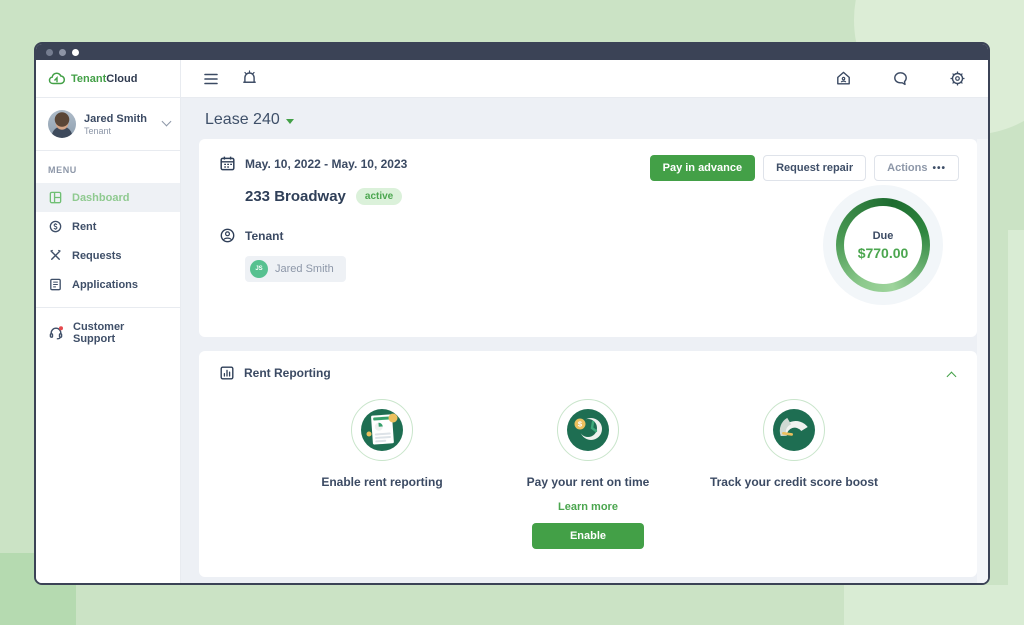 The image size is (1024, 625). Describe the element at coordinates (939, 168) in the screenshot. I see `ellipsis-icon: •••` at that location.